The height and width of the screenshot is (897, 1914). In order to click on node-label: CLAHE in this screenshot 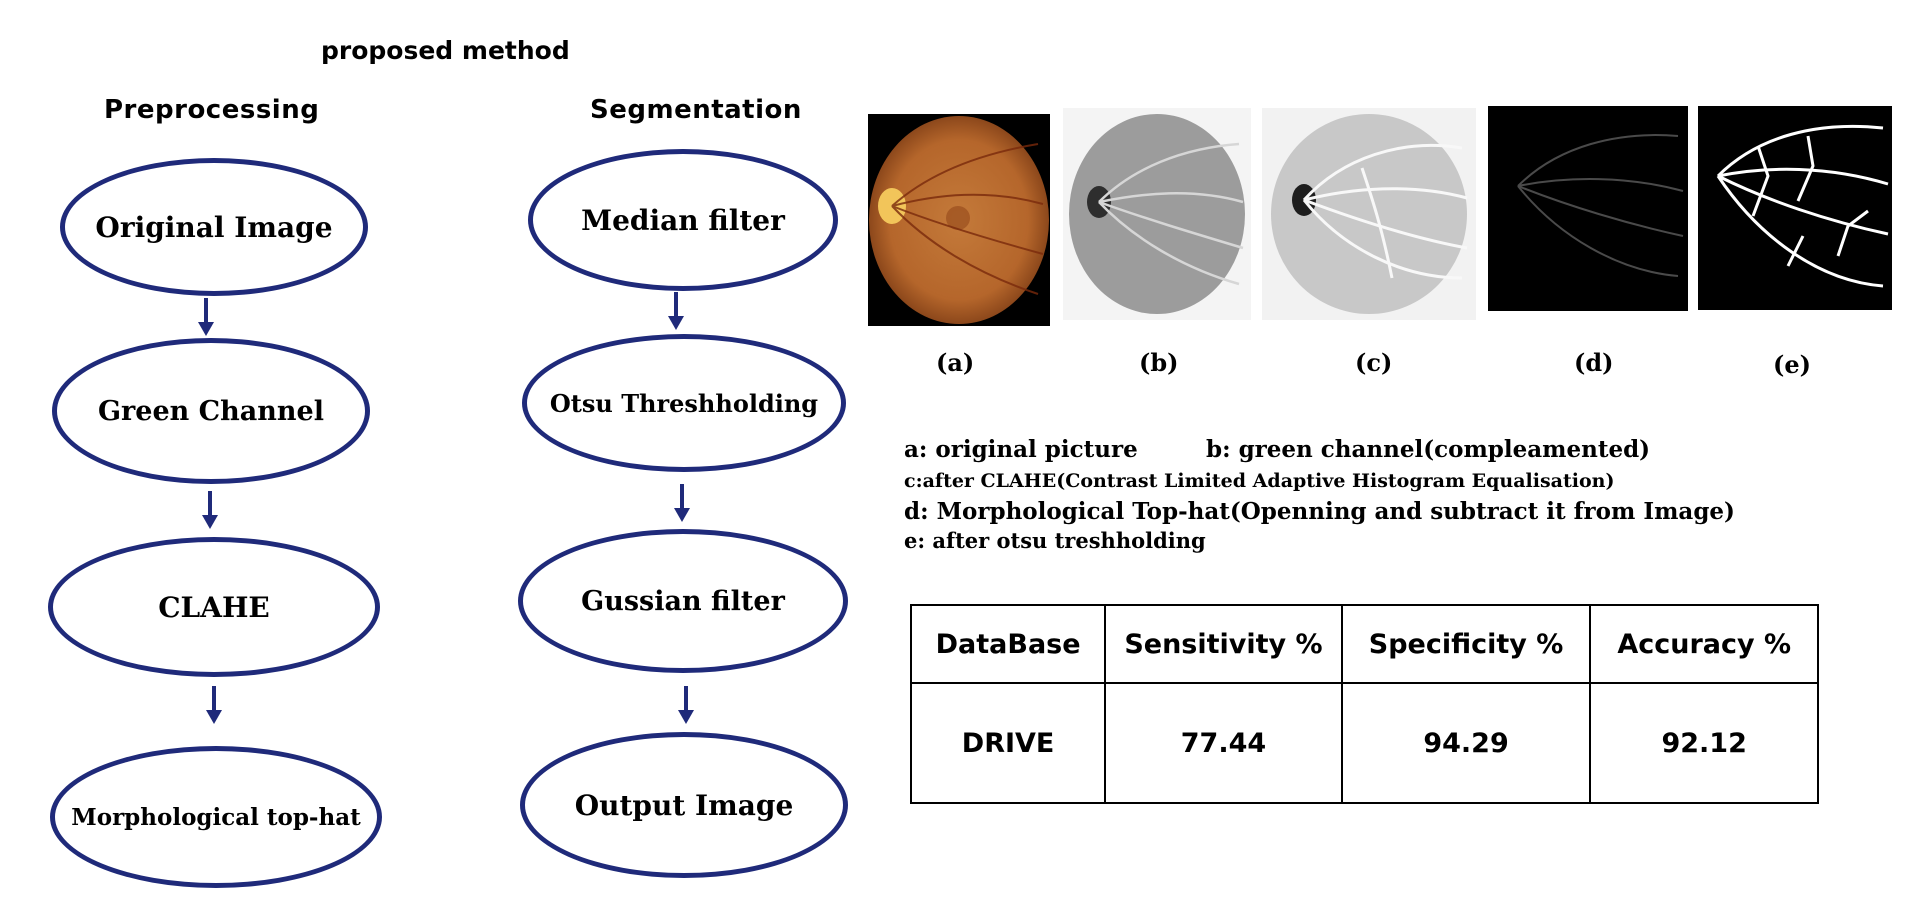, I will do `click(214, 607)`.